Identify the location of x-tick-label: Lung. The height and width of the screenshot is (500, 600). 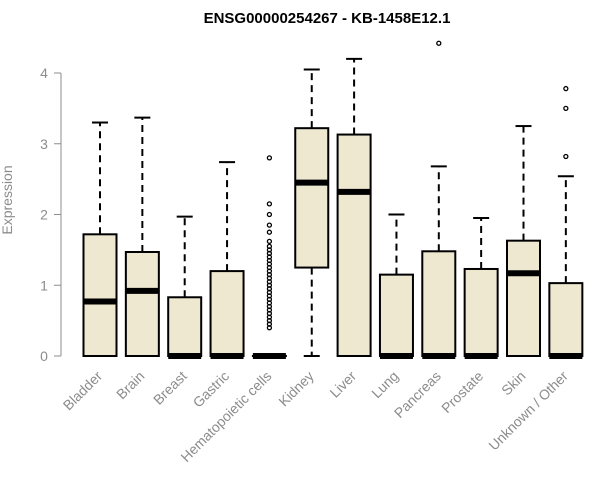
(384, 384).